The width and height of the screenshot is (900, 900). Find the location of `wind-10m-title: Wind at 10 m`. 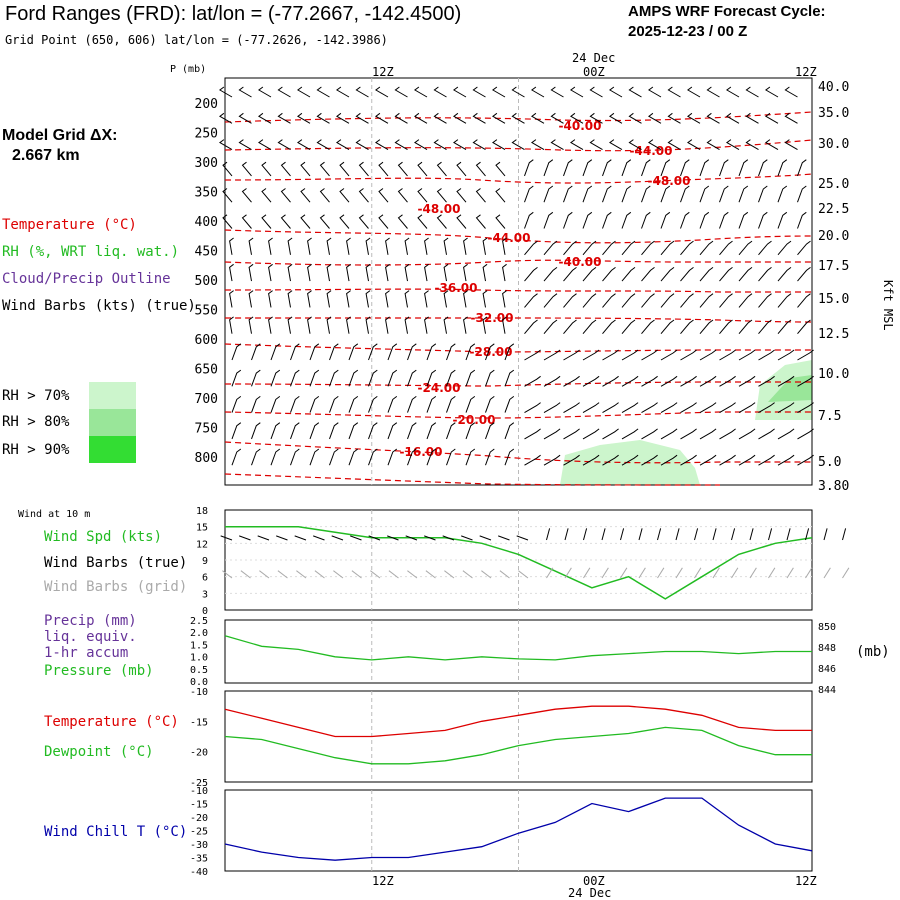

wind-10m-title: Wind at 10 m is located at coordinates (54, 514).